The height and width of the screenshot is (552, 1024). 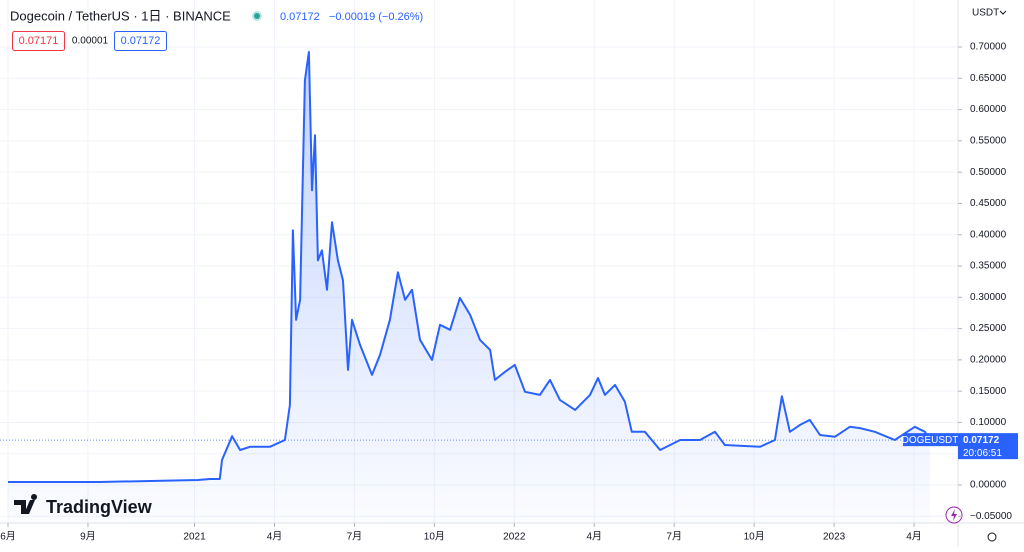 What do you see at coordinates (257, 16) in the screenshot?
I see `status-dot` at bounding box center [257, 16].